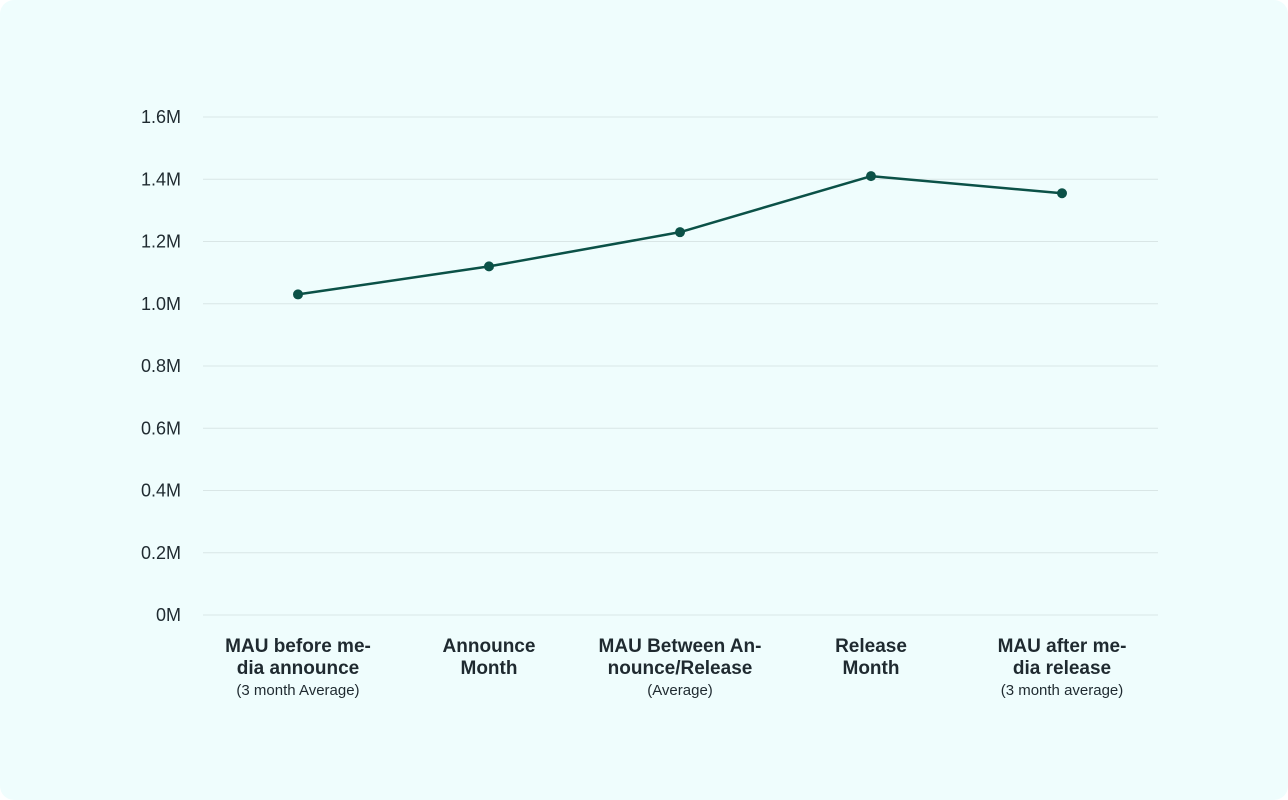 Image resolution: width=1288 pixels, height=800 pixels. I want to click on x-category-sublabel: (3 month average), so click(1062, 690).